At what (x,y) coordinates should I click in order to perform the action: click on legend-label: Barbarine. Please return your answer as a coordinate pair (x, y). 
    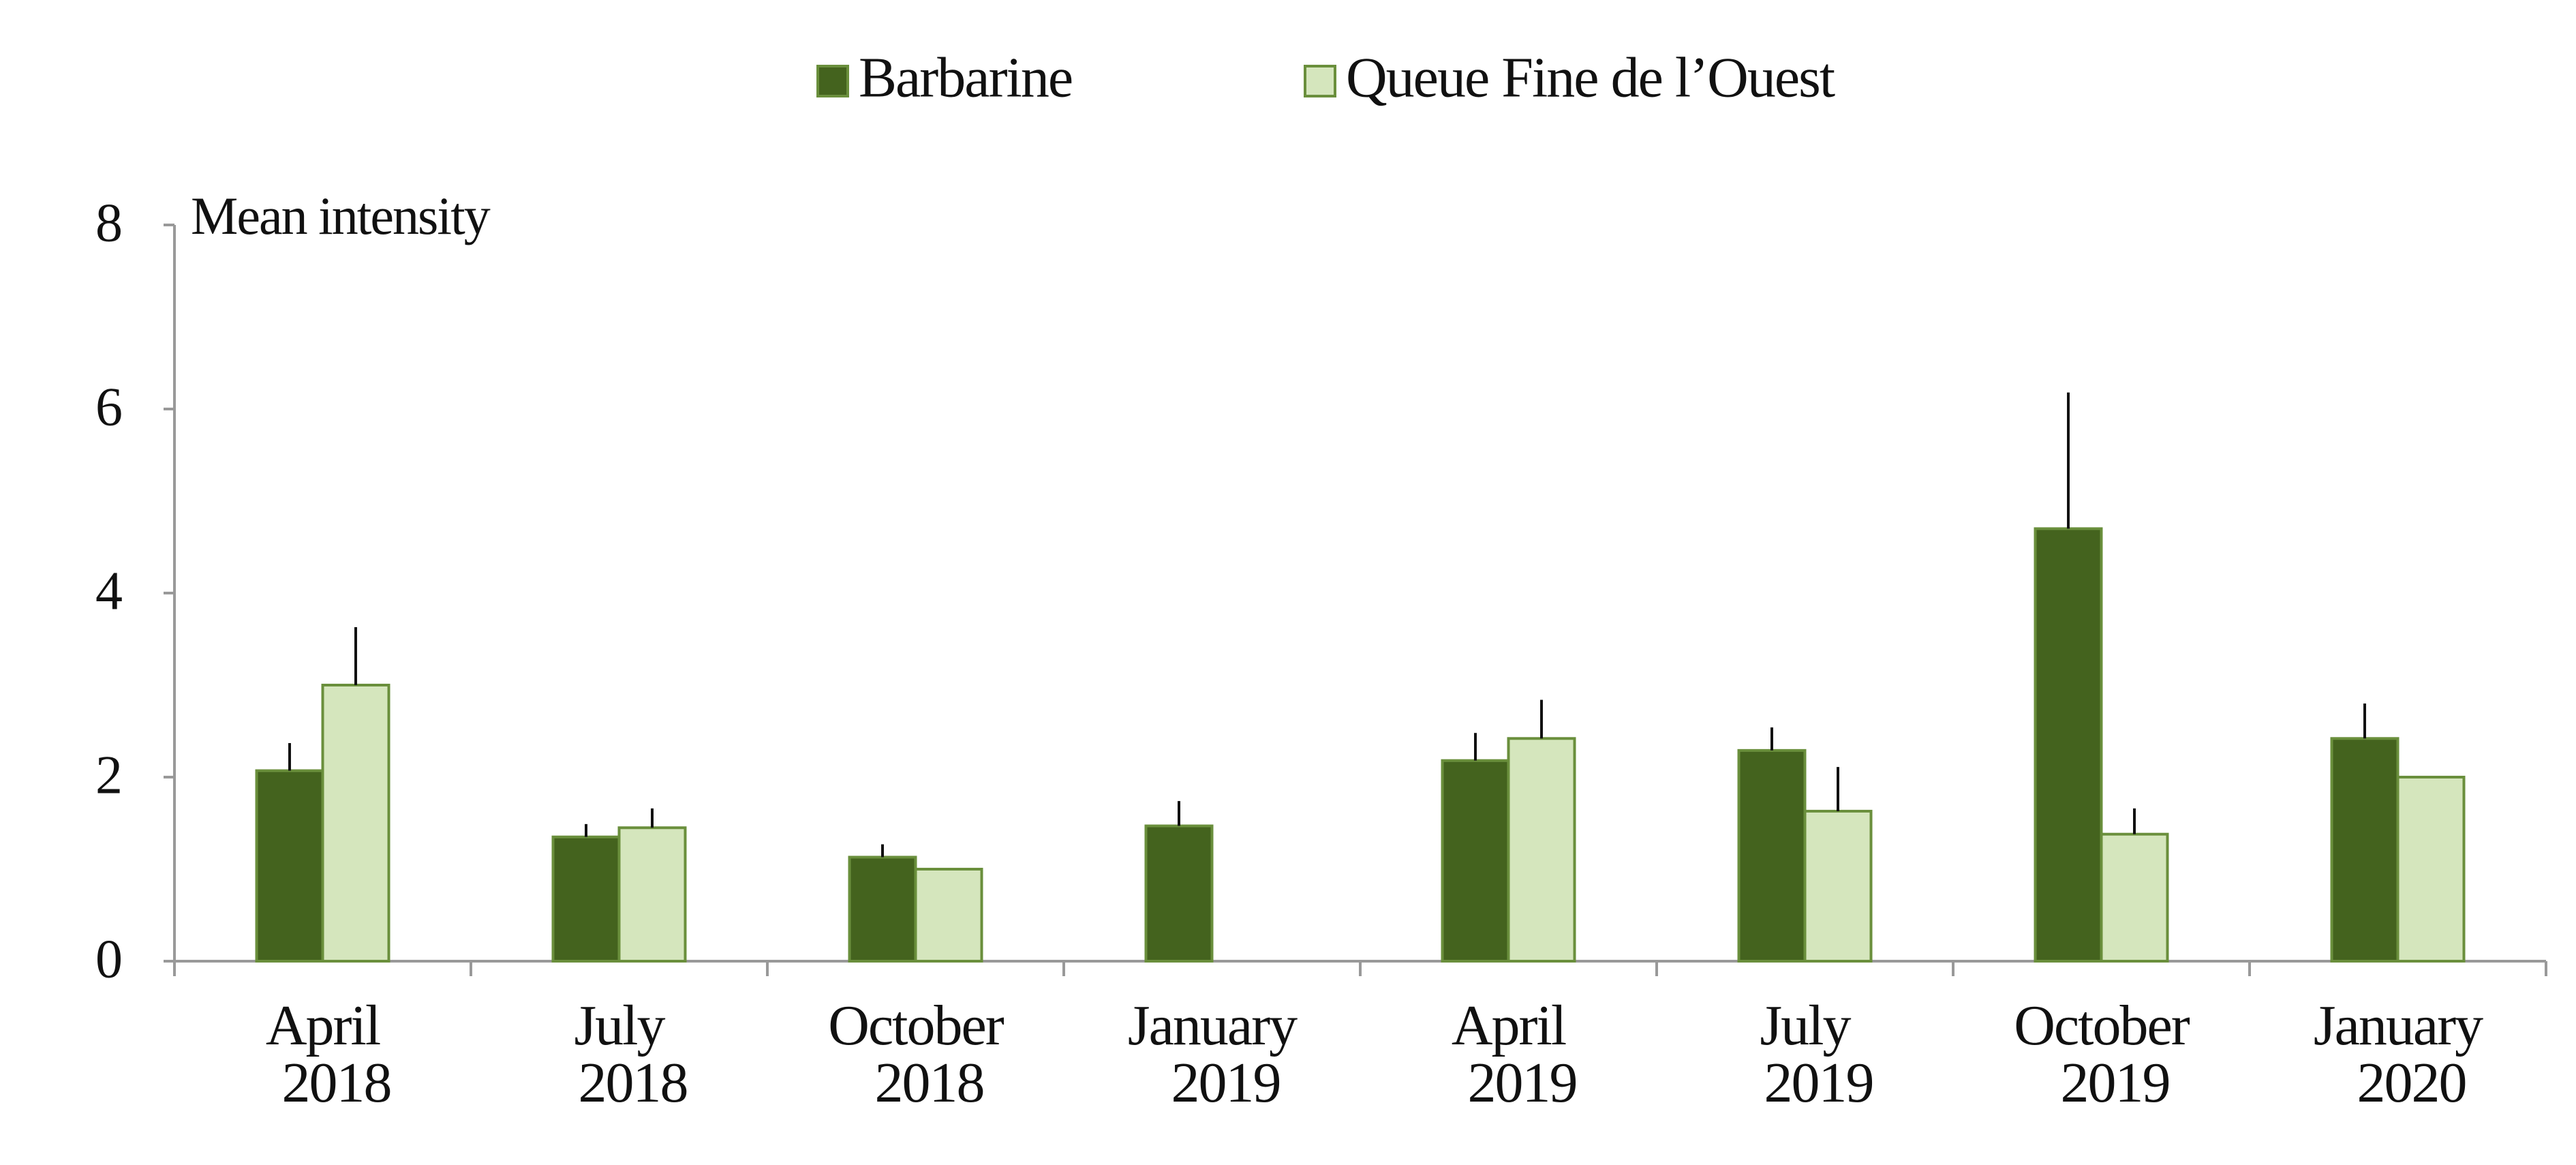
    Looking at the image, I should click on (966, 77).